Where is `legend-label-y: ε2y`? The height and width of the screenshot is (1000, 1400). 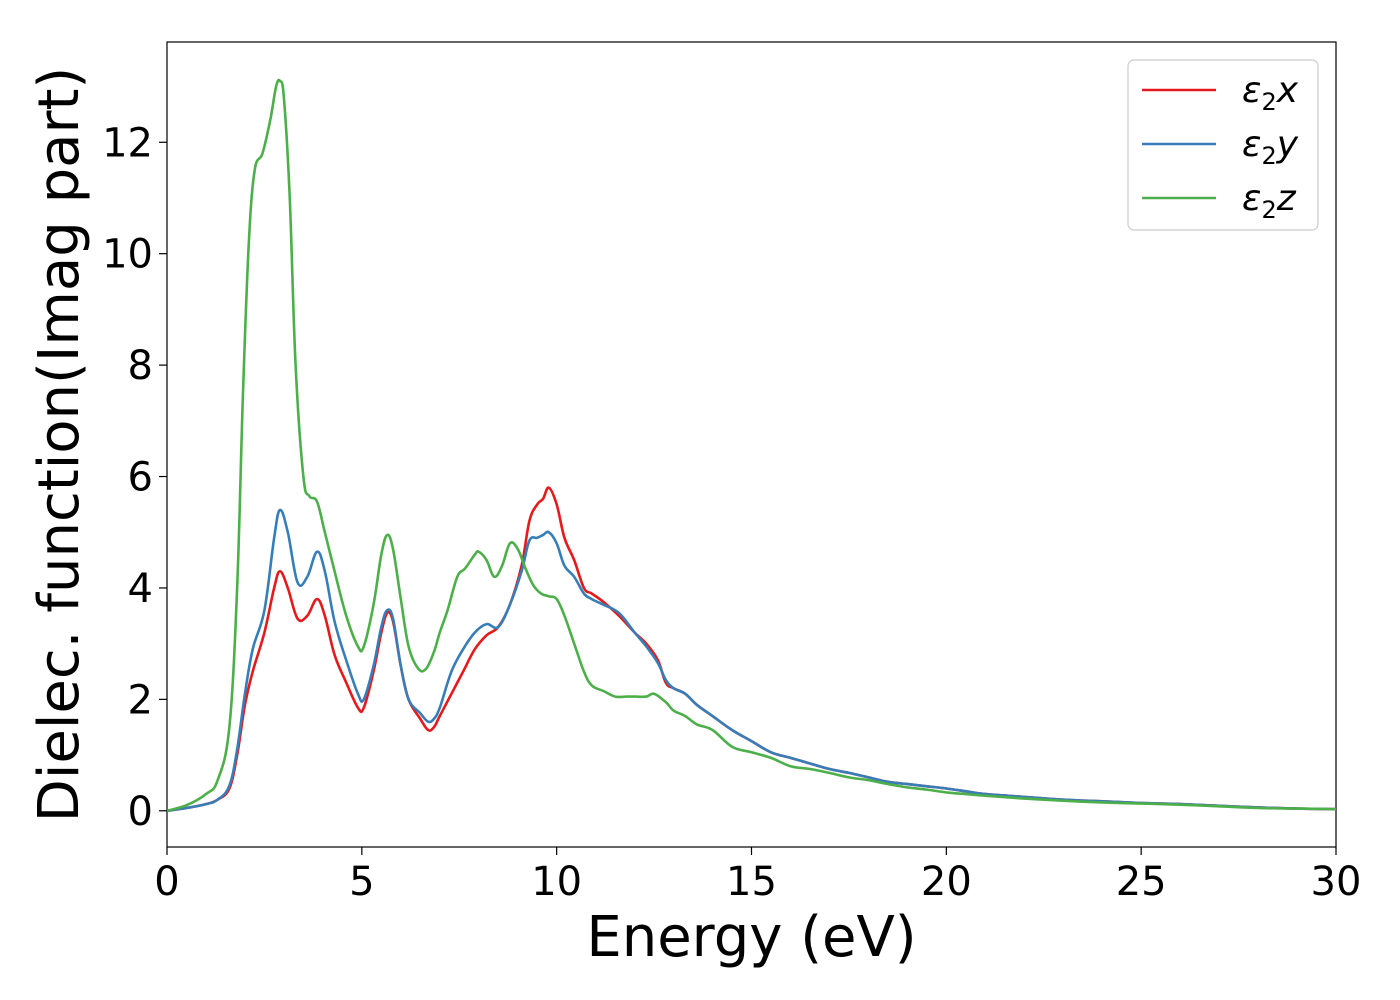
legend-label-y: ε2y is located at coordinates (1270, 147).